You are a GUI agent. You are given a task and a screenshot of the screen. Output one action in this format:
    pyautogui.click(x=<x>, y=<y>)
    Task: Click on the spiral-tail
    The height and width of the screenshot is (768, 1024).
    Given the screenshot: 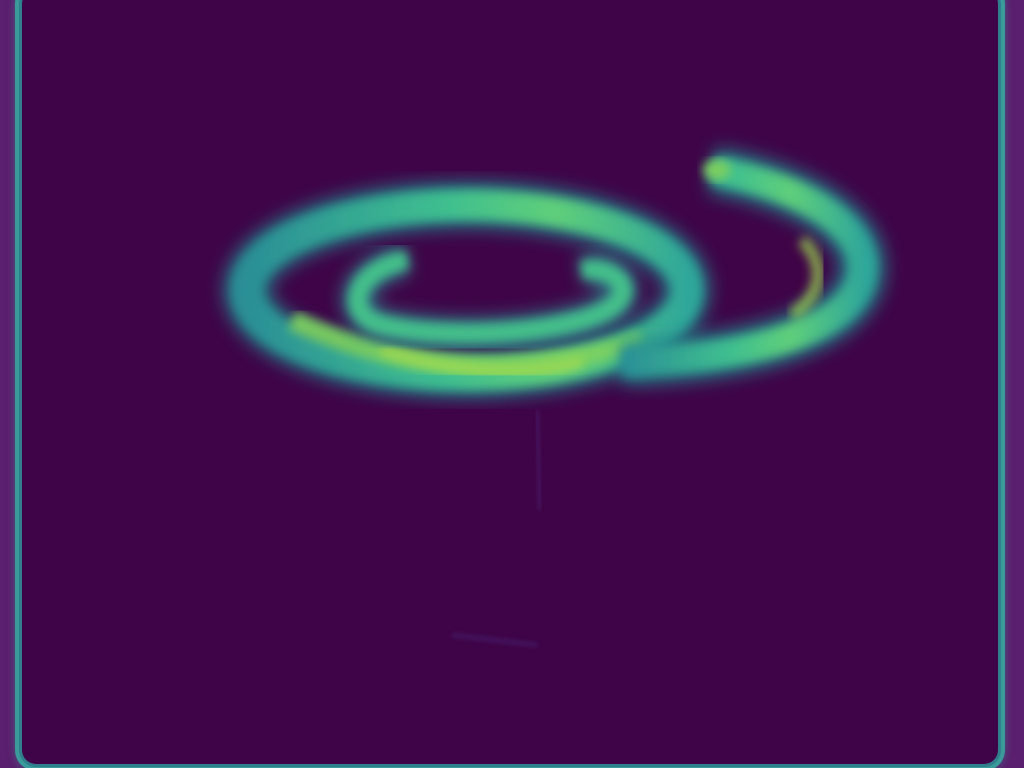 What is the action you would take?
    pyautogui.click(x=753, y=266)
    